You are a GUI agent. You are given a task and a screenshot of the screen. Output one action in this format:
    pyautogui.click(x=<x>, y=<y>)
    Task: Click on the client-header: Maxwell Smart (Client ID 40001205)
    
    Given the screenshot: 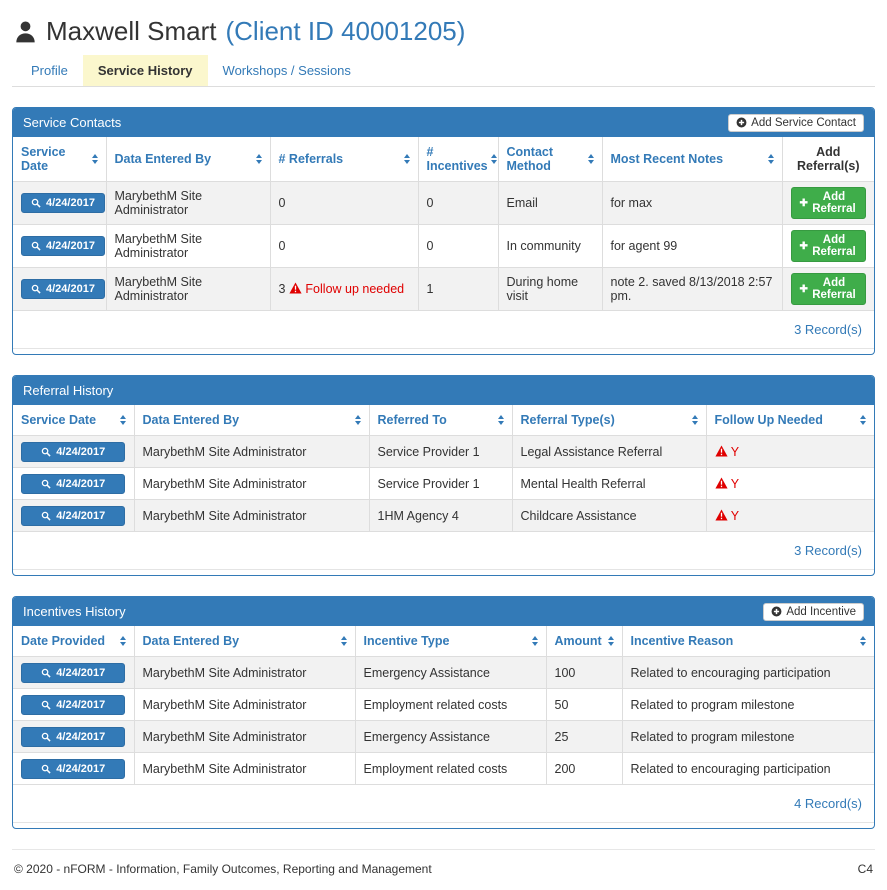 What is the action you would take?
    pyautogui.click(x=444, y=31)
    